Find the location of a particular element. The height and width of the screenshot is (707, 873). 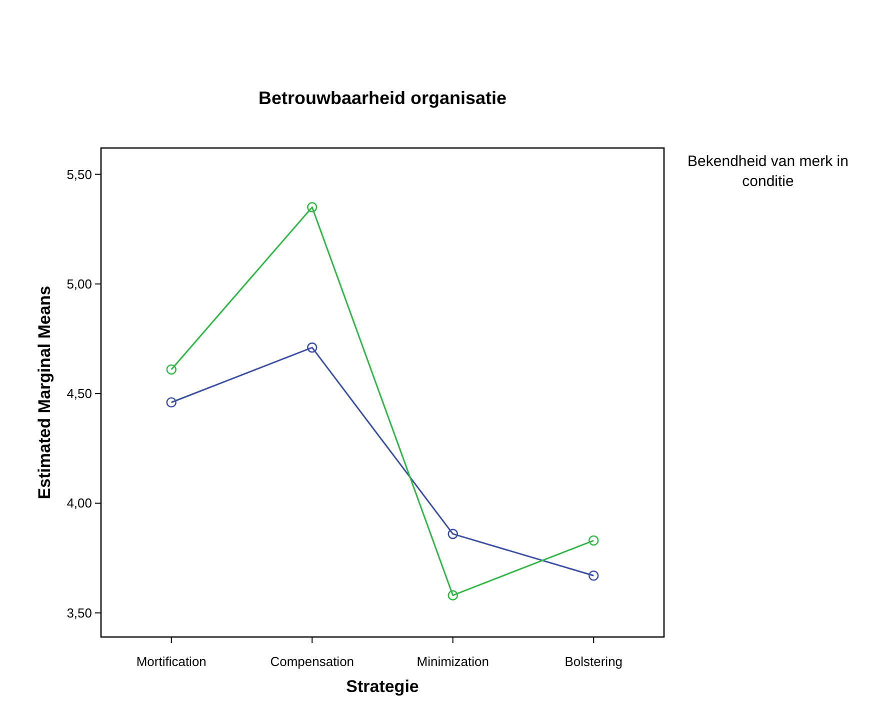

y-tick-label: 3,50 is located at coordinates (79, 612).